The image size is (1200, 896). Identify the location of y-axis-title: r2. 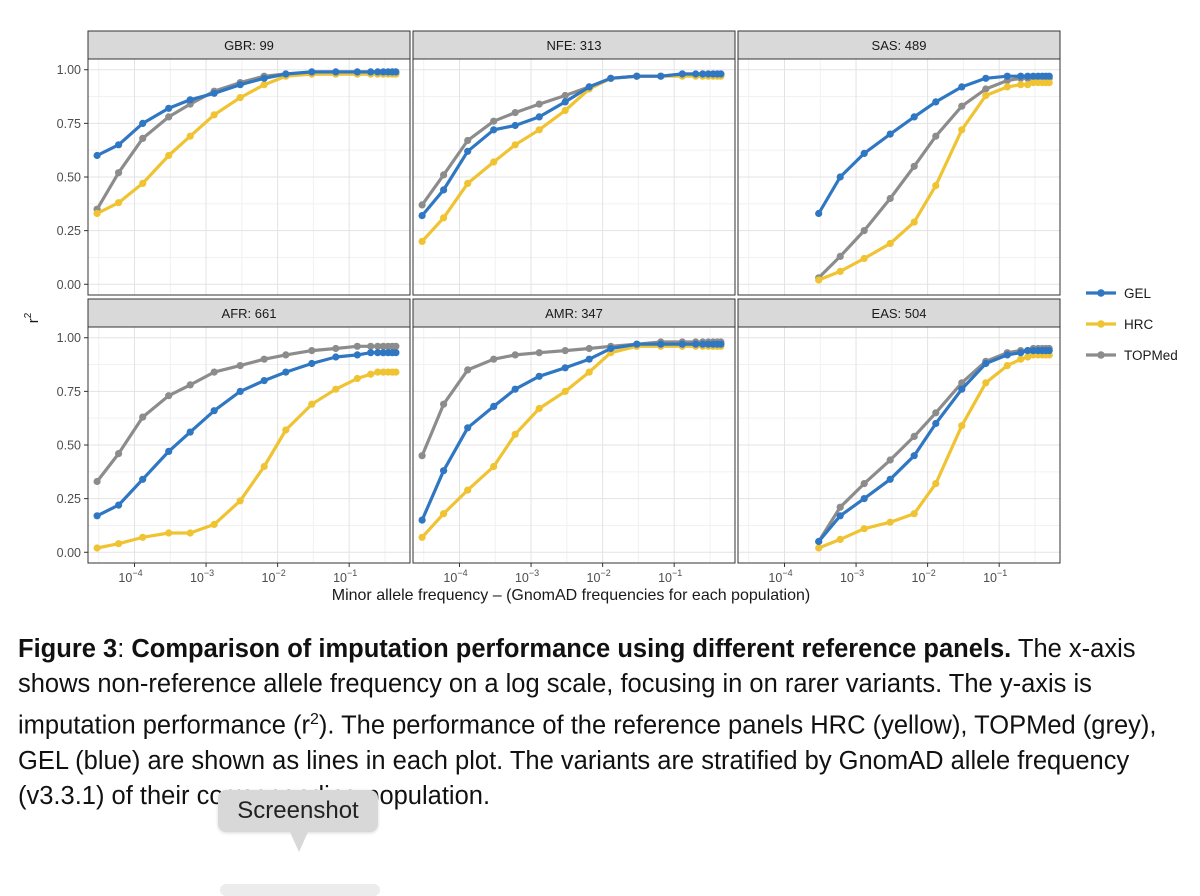
(32, 317).